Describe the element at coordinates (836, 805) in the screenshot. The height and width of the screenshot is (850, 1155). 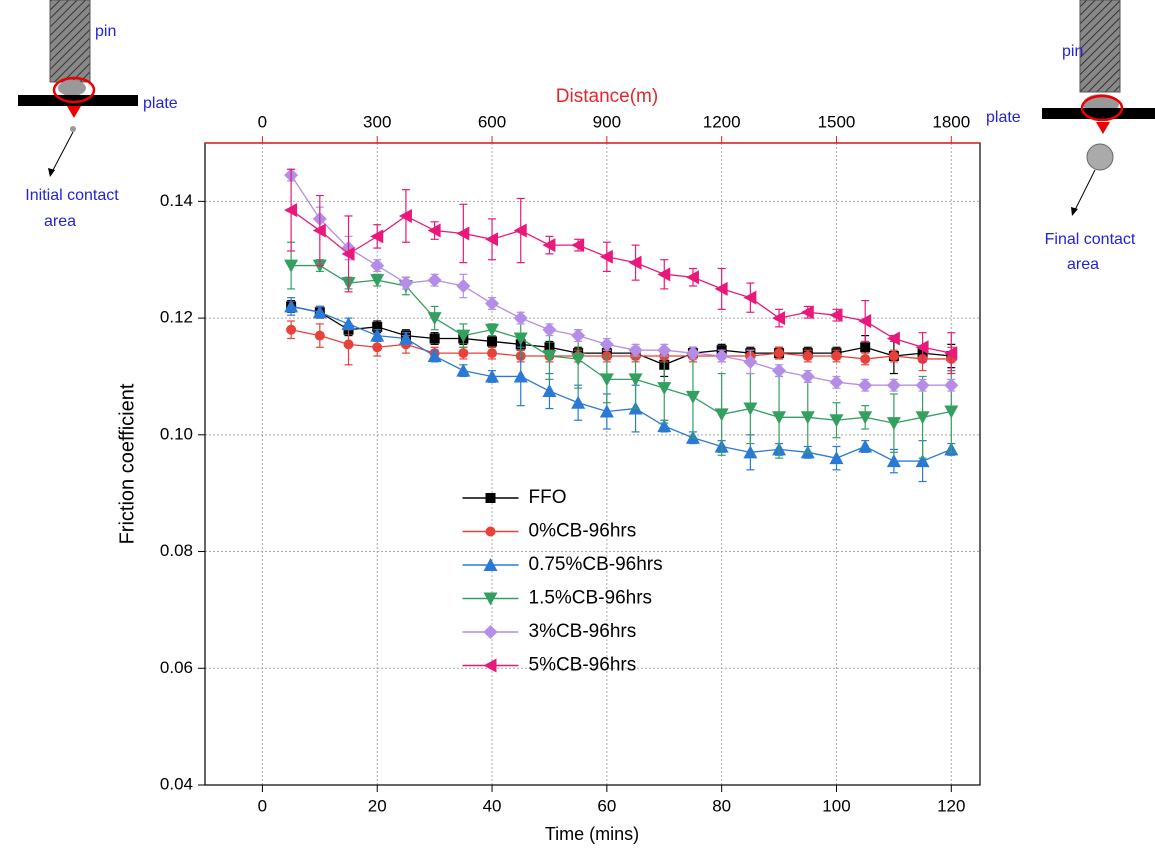
I see `x-tick-label: 100` at that location.